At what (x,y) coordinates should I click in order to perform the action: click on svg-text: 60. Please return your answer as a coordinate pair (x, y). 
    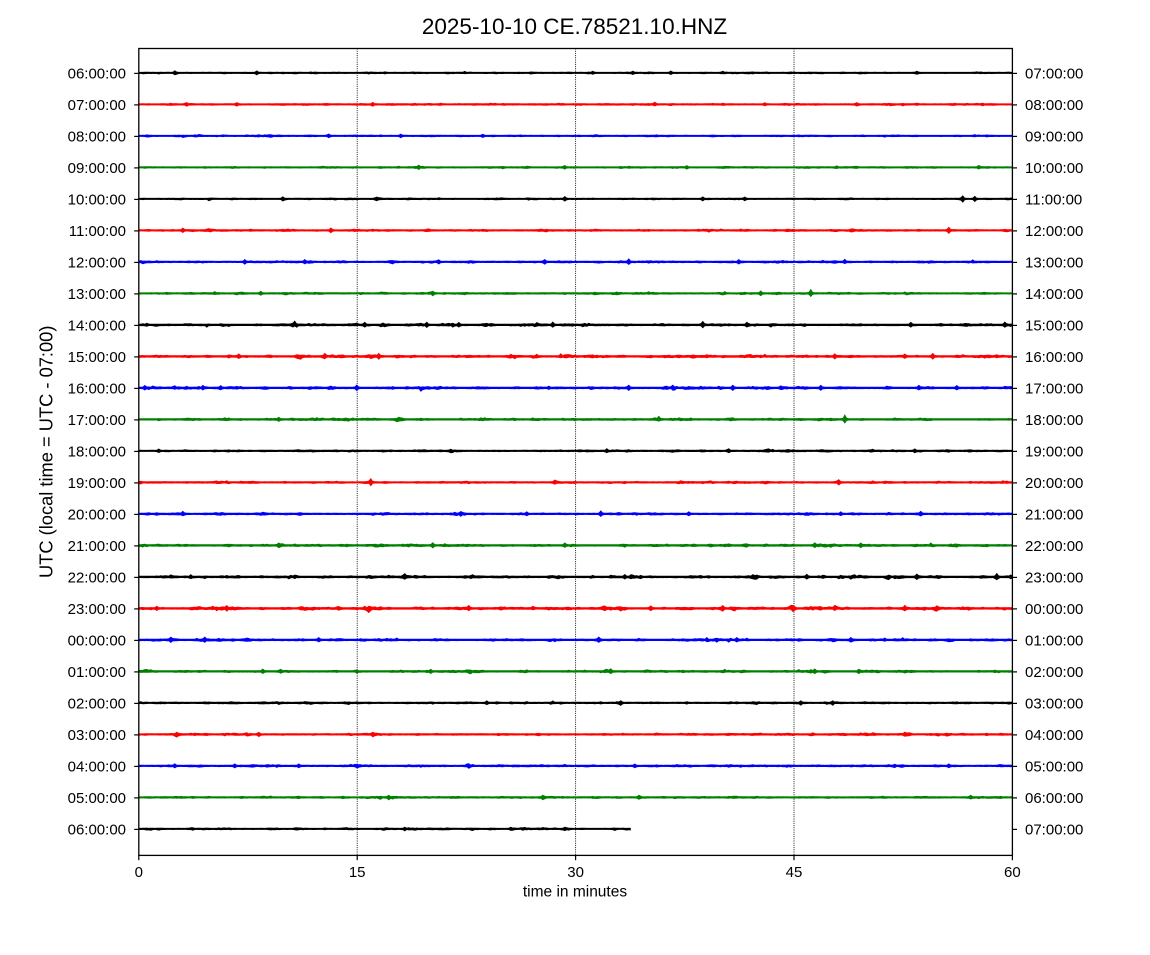
    Looking at the image, I should click on (1012, 872).